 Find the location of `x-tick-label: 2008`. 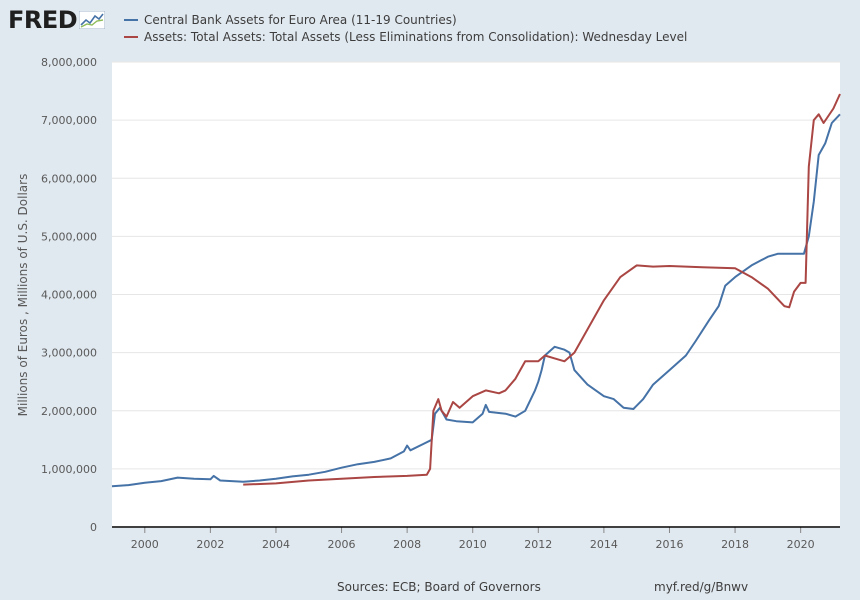

x-tick-label: 2008 is located at coordinates (407, 544).